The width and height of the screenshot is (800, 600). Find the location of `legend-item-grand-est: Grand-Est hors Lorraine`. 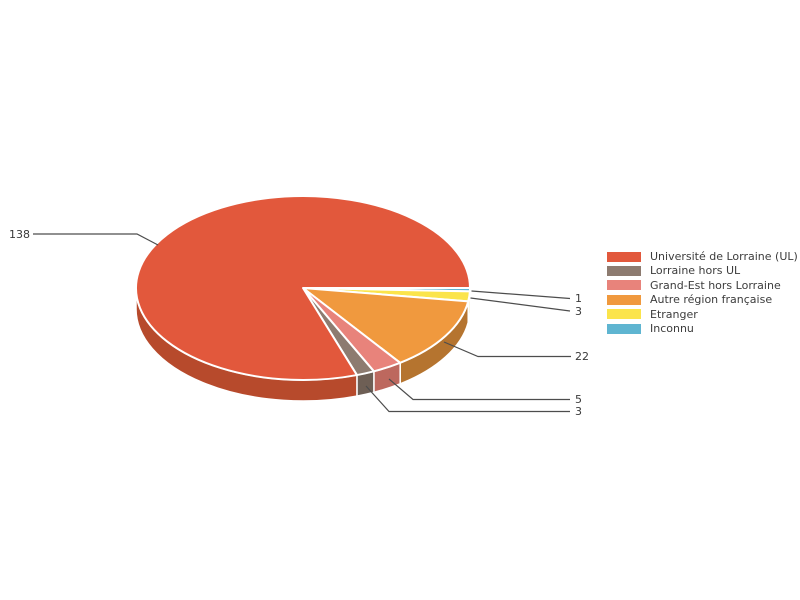

legend-item-grand-est: Grand-Est hors Lorraine is located at coordinates (694, 285).